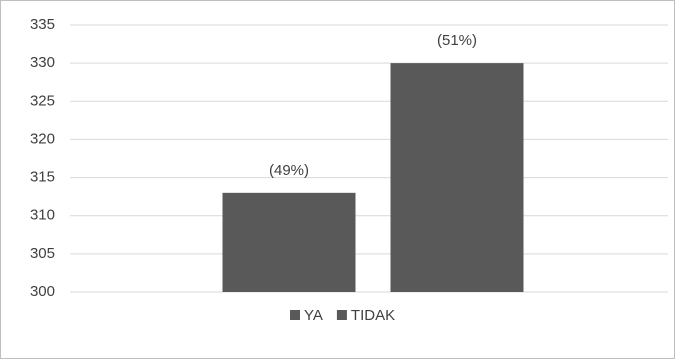 This screenshot has height=359, width=675. Describe the element at coordinates (42, 215) in the screenshot. I see `y-tick-label: 310` at that location.